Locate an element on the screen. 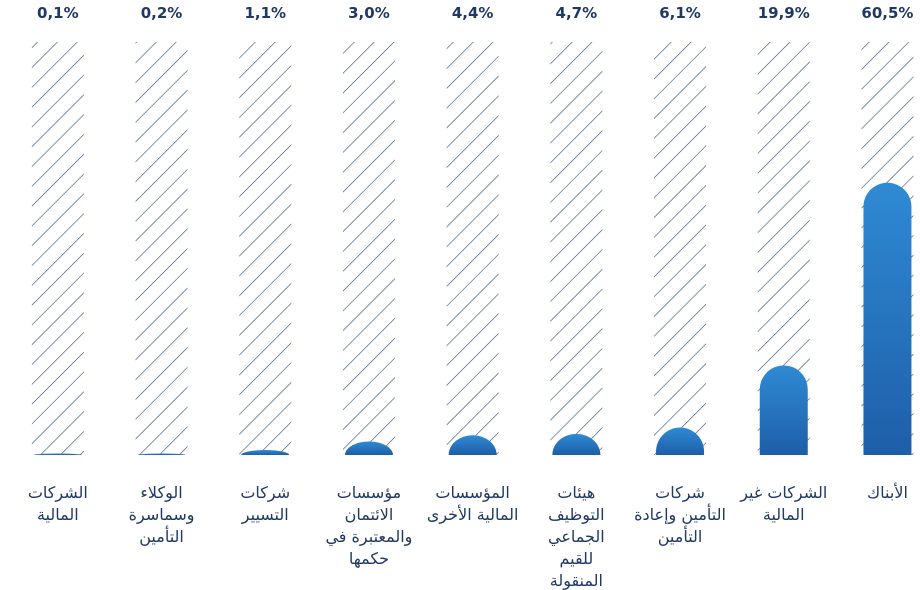  value-label: 4,4% is located at coordinates (472, 13).